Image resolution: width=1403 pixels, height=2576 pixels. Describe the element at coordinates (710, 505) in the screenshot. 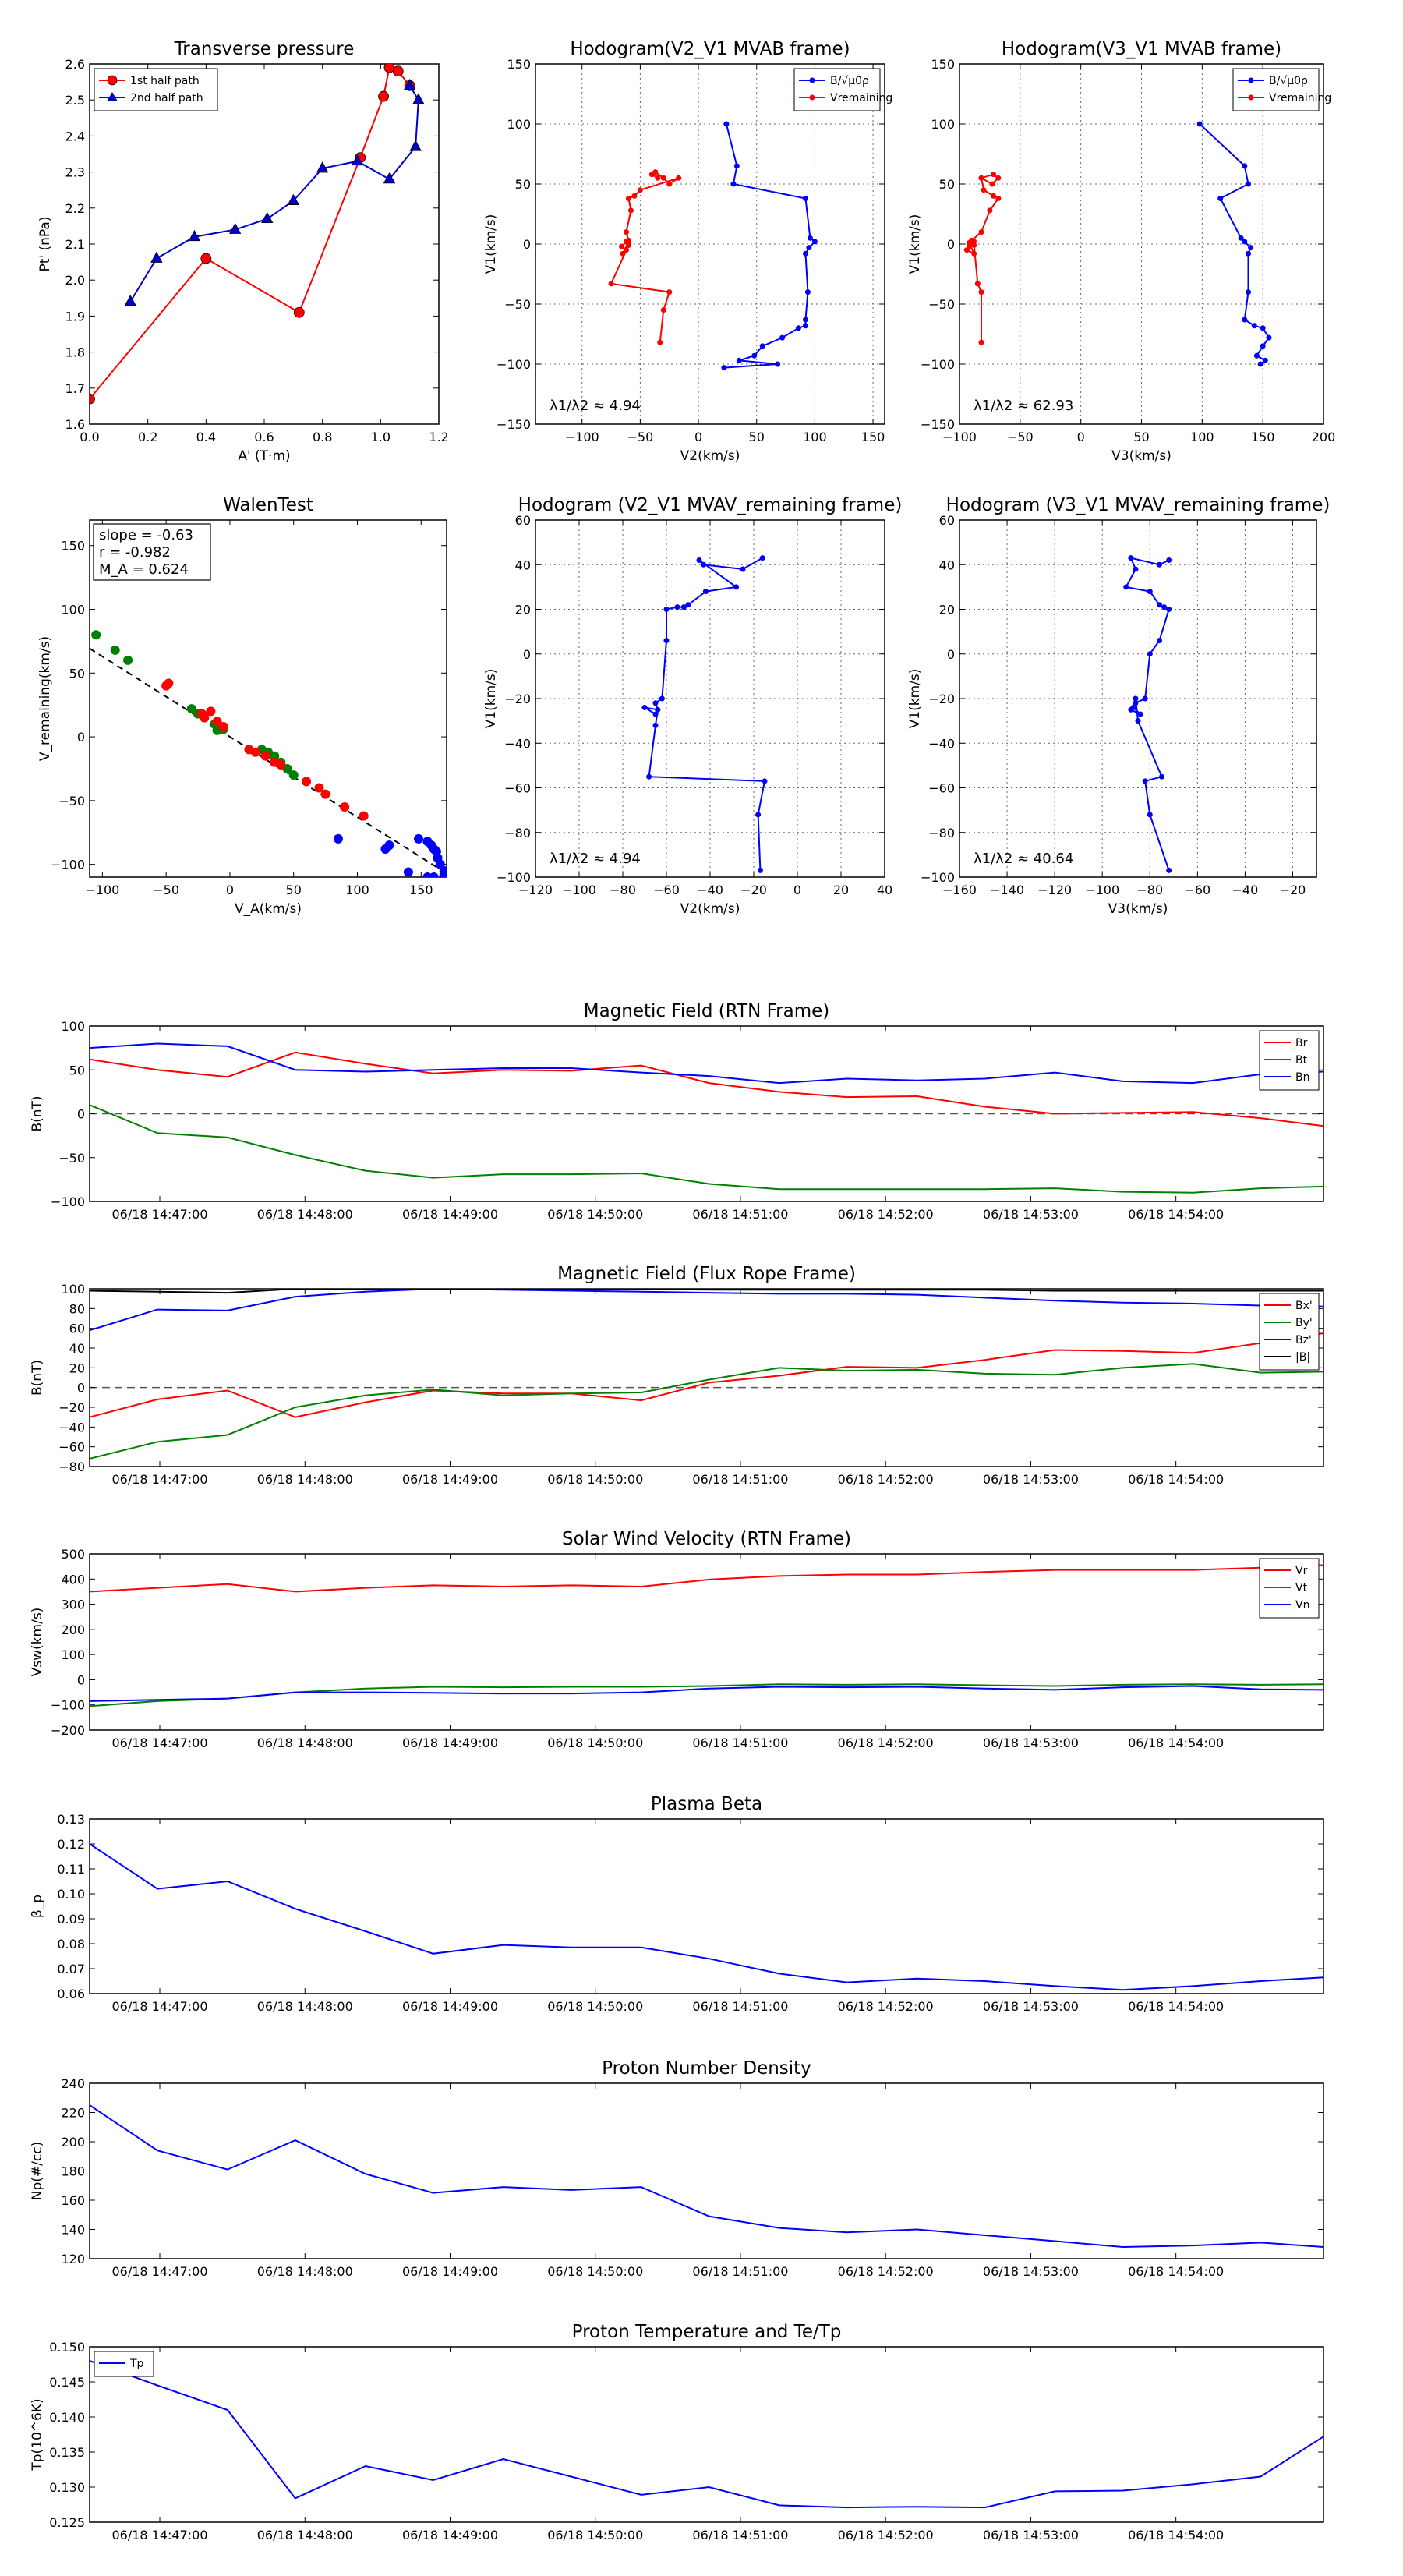

I see `chart-title: Hodogram (V2_V1 MVAV_remaining frame)` at that location.